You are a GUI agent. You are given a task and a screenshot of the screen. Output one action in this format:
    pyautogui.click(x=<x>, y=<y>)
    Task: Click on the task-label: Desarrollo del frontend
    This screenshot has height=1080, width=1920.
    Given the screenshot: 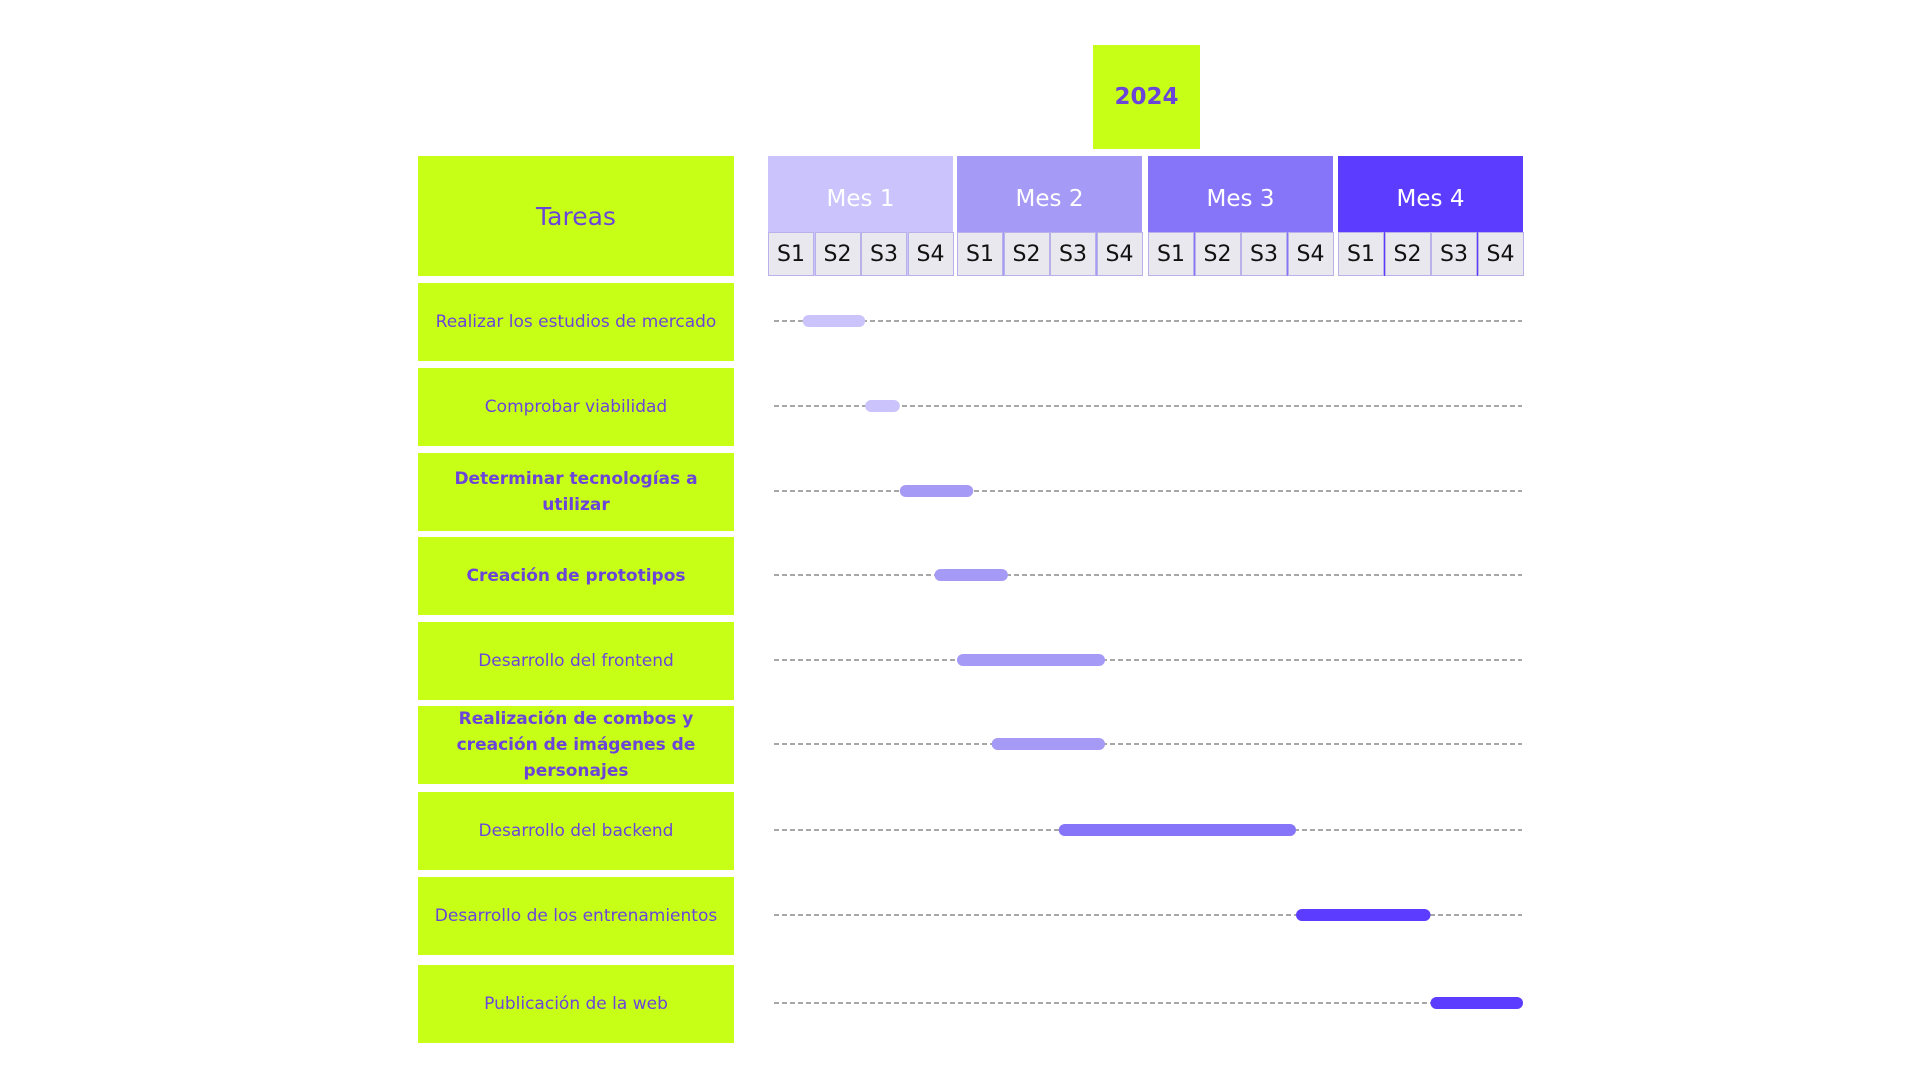 What is the action you would take?
    pyautogui.click(x=576, y=661)
    